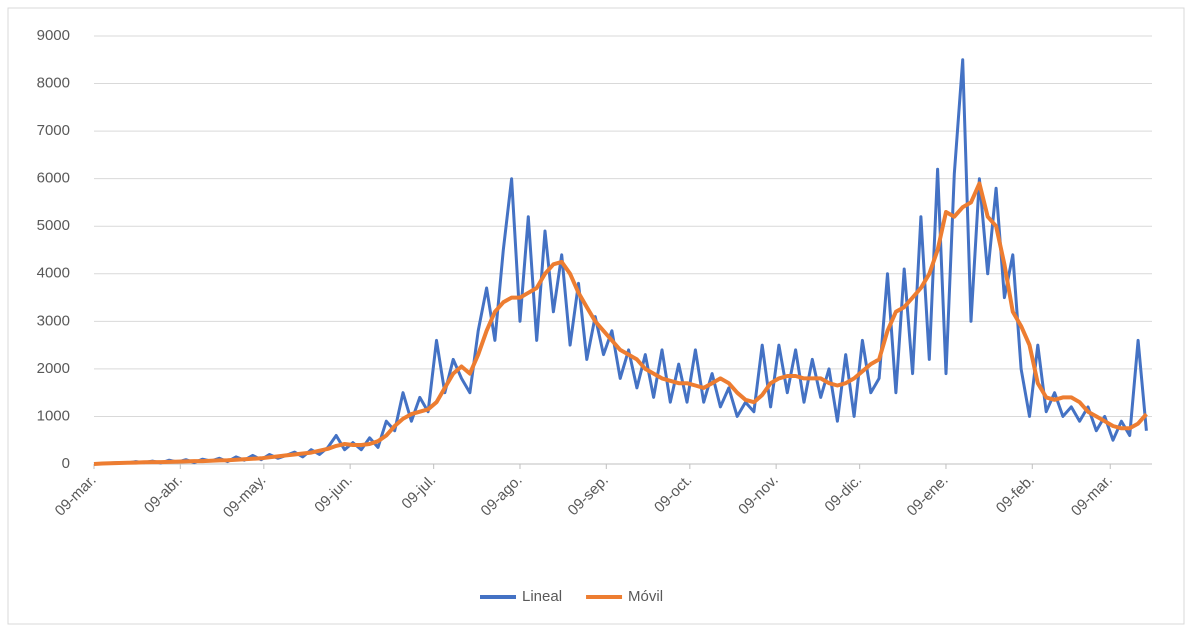 Image resolution: width=1192 pixels, height=631 pixels. Describe the element at coordinates (542, 596) in the screenshot. I see `legend-label: Lineal` at that location.